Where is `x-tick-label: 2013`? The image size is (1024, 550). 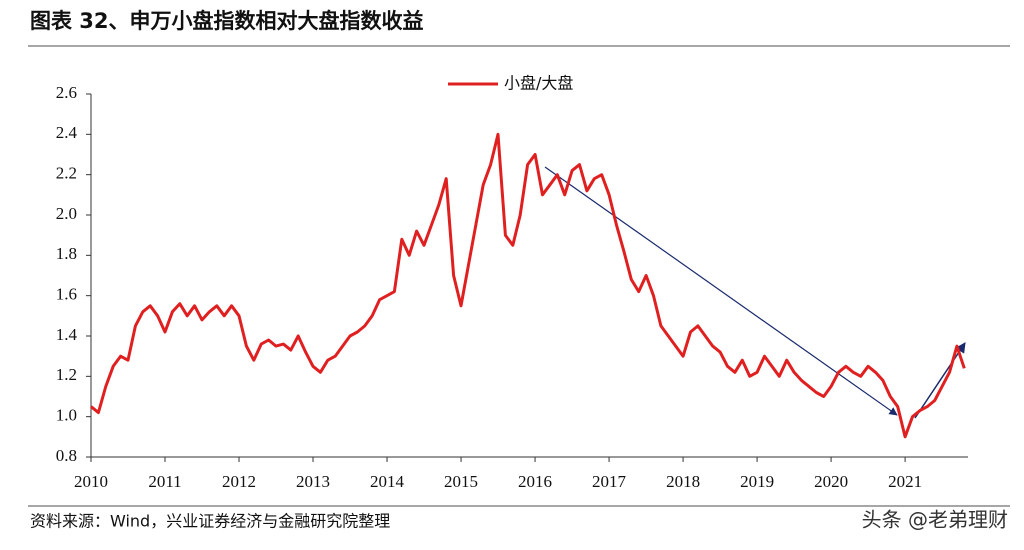
x-tick-label: 2013 is located at coordinates (313, 481).